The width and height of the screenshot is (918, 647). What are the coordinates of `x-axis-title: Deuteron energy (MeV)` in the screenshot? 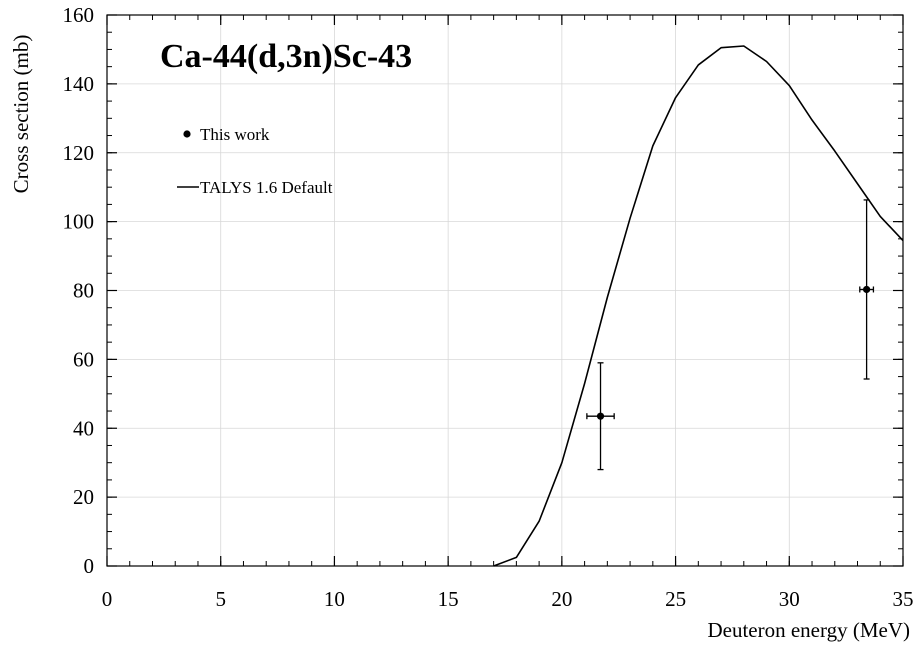 It's located at (808, 630).